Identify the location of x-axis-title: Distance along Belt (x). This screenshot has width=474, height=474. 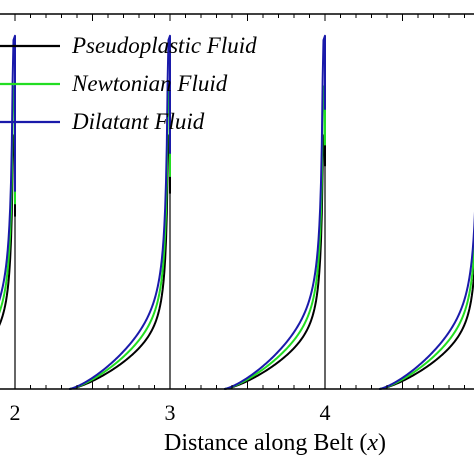
(275, 443).